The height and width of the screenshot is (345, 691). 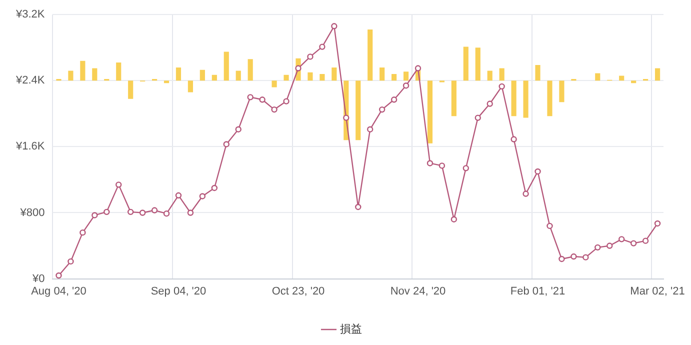 What do you see at coordinates (30, 80) in the screenshot?
I see `y-tick-label: ¥2.4K` at bounding box center [30, 80].